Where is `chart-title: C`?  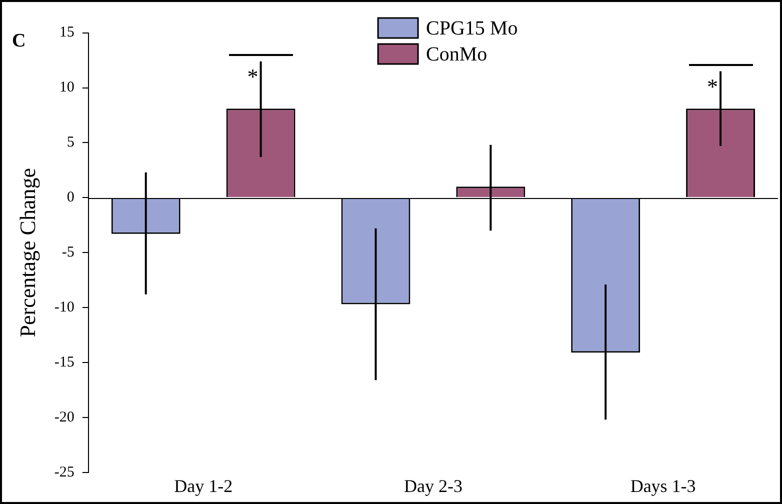
chart-title: C is located at coordinates (19, 41).